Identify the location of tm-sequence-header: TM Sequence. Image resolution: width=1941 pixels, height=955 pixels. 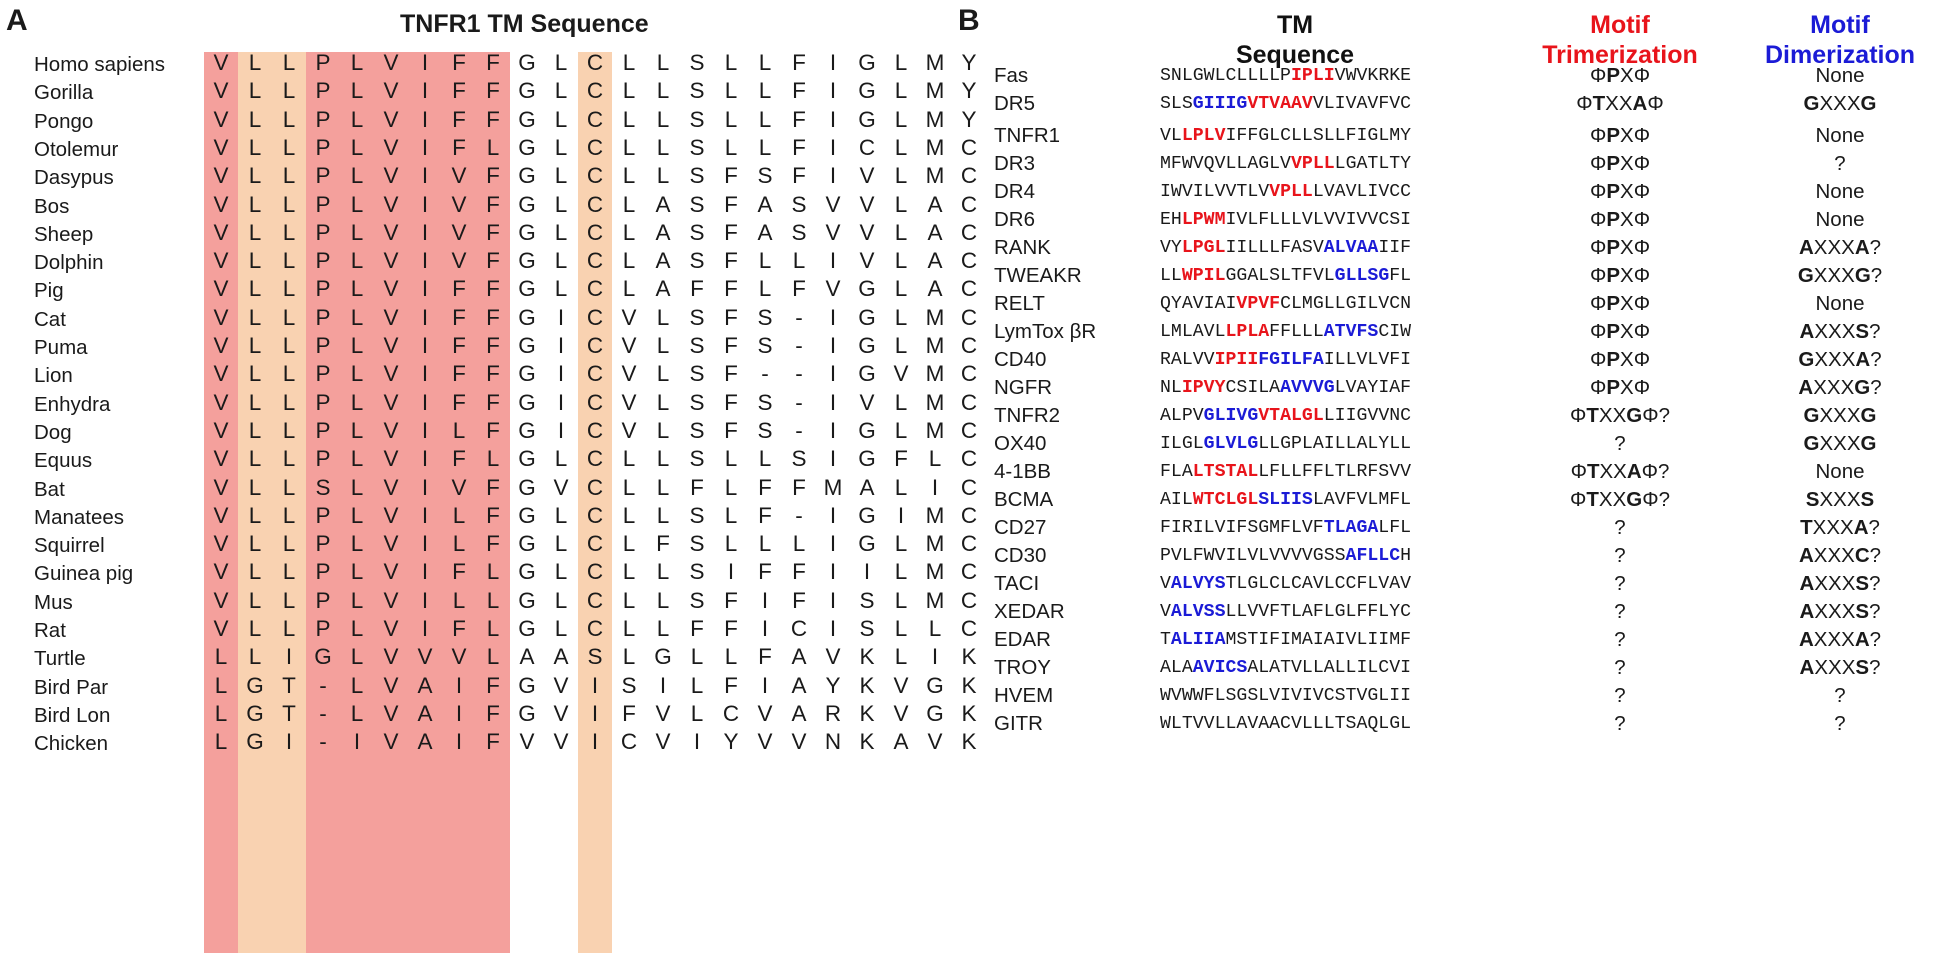
(1295, 40).